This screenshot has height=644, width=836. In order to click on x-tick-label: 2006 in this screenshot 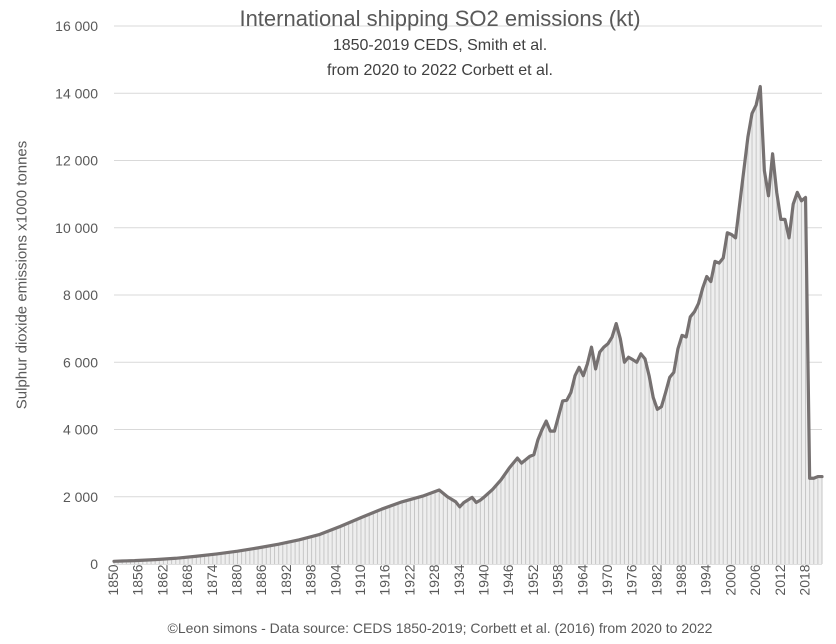, I will do `click(755, 579)`.